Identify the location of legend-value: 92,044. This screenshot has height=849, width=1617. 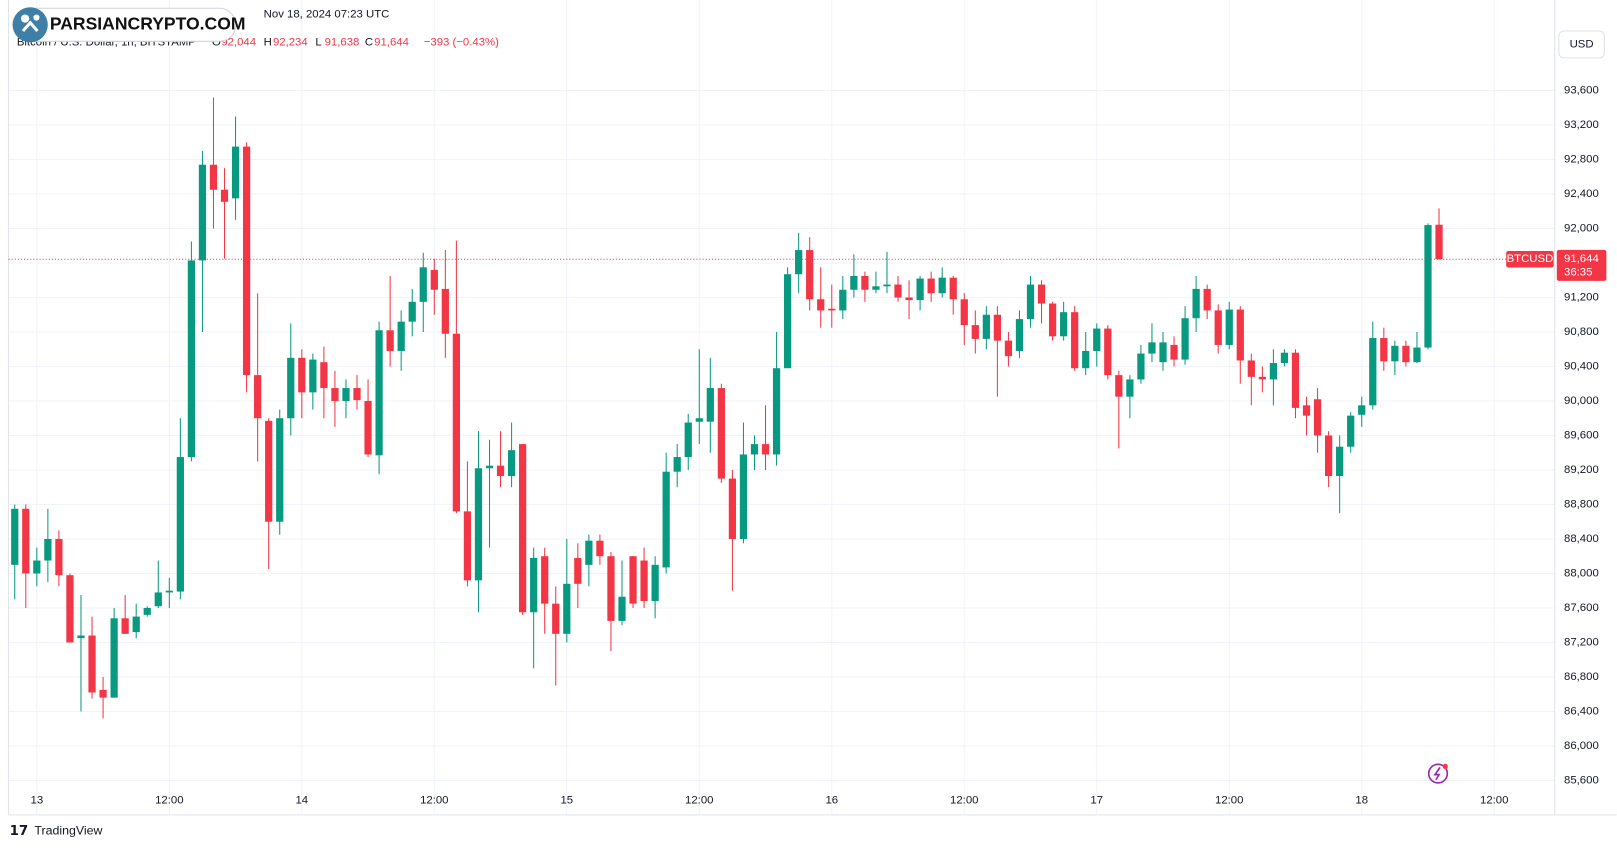
(238, 42).